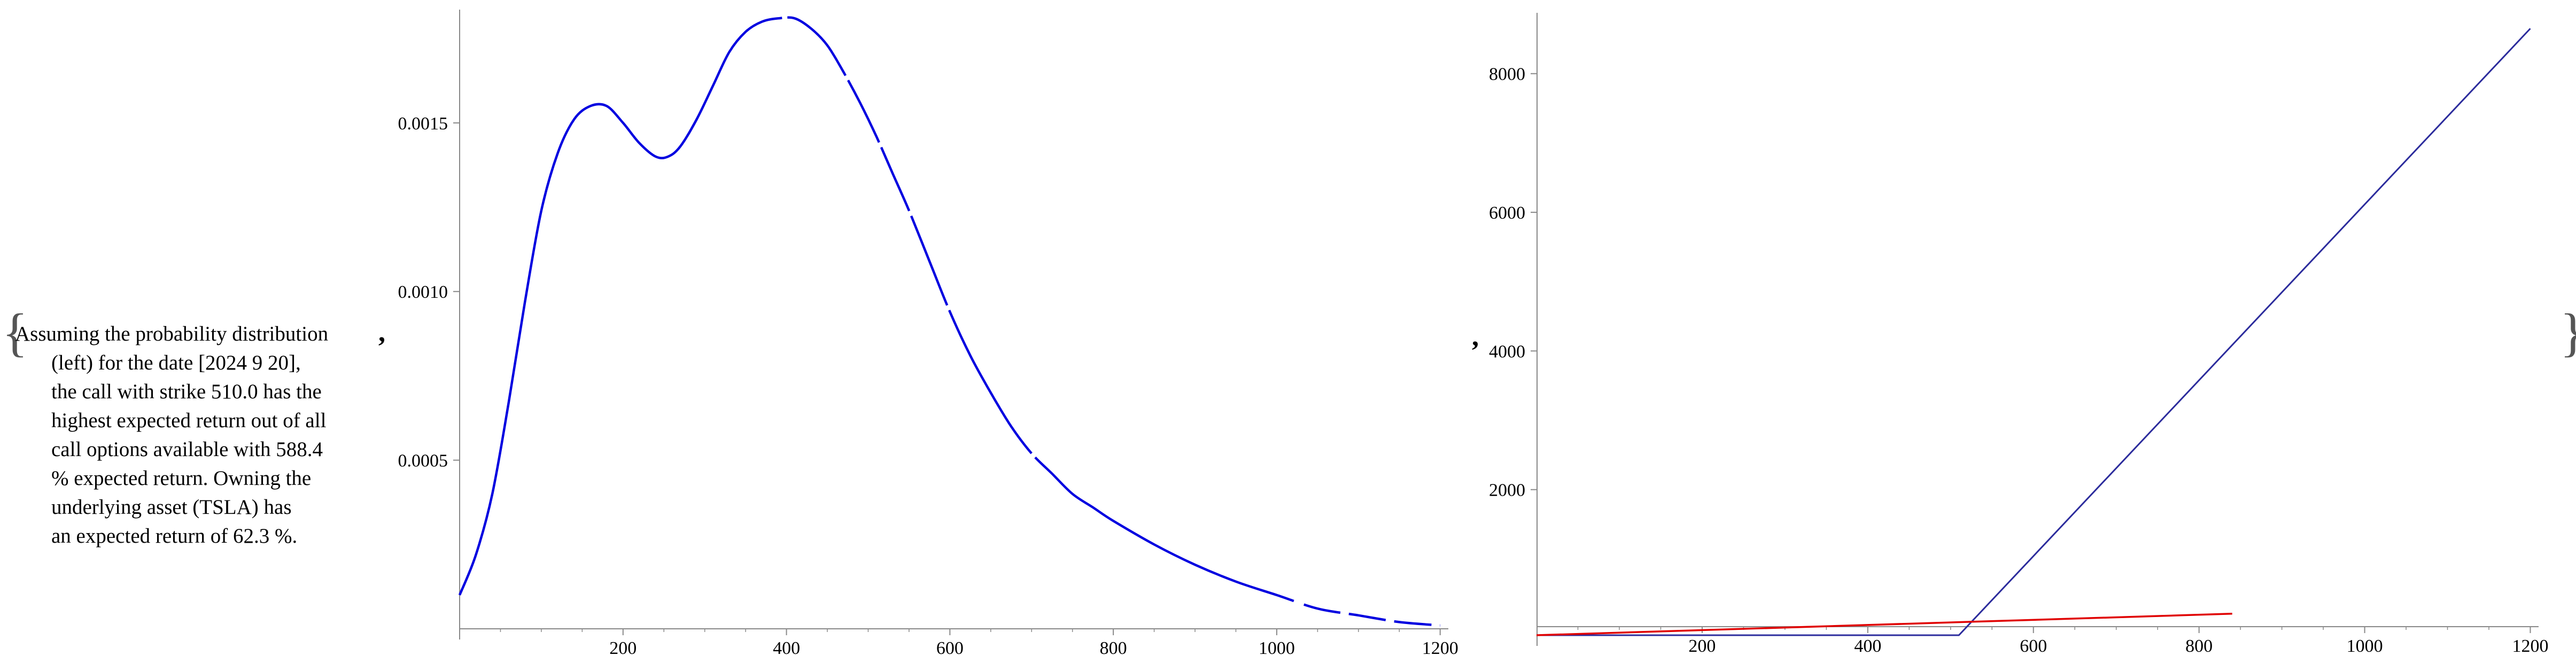 Image resolution: width=2576 pixels, height=655 pixels. I want to click on y-tick-label: 0.0005, so click(423, 461).